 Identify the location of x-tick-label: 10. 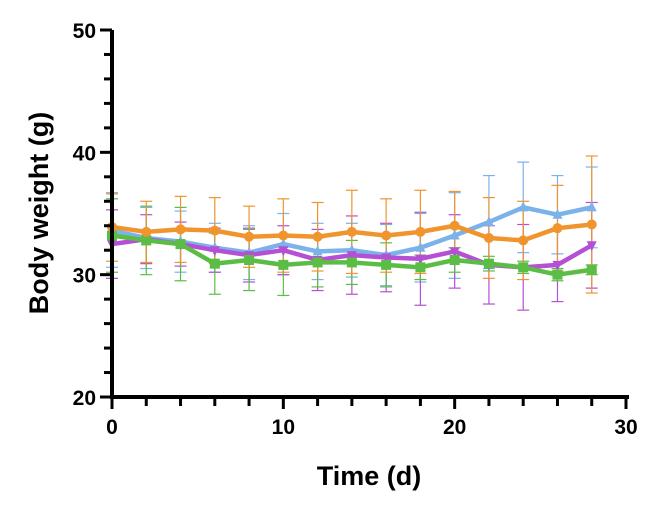
(283, 427).